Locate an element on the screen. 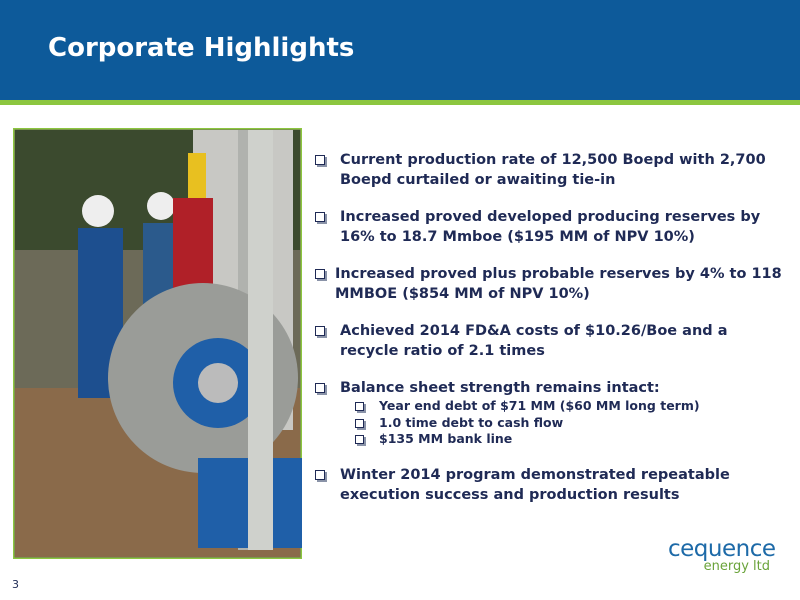  sub-bullet-item: $135 MM bank line is located at coordinates (561, 439).